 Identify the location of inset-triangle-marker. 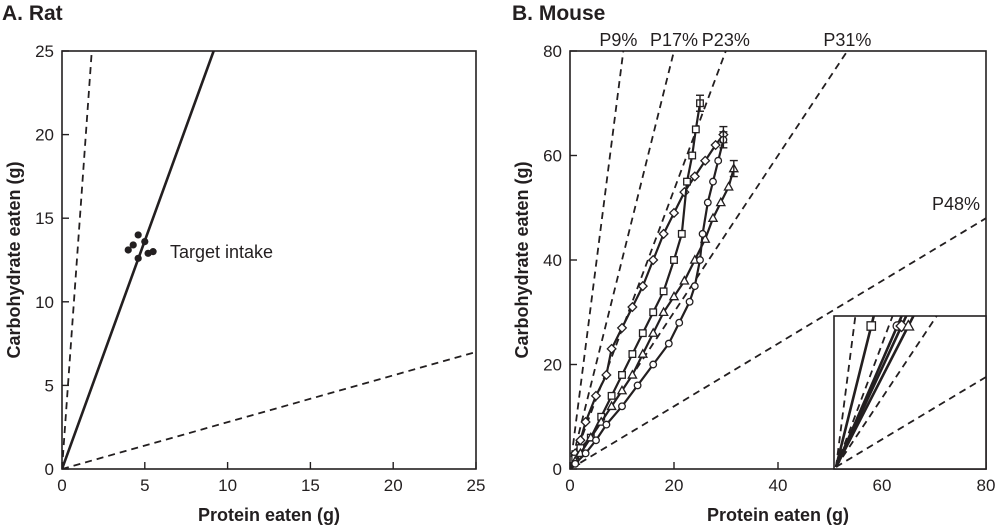
(908, 325).